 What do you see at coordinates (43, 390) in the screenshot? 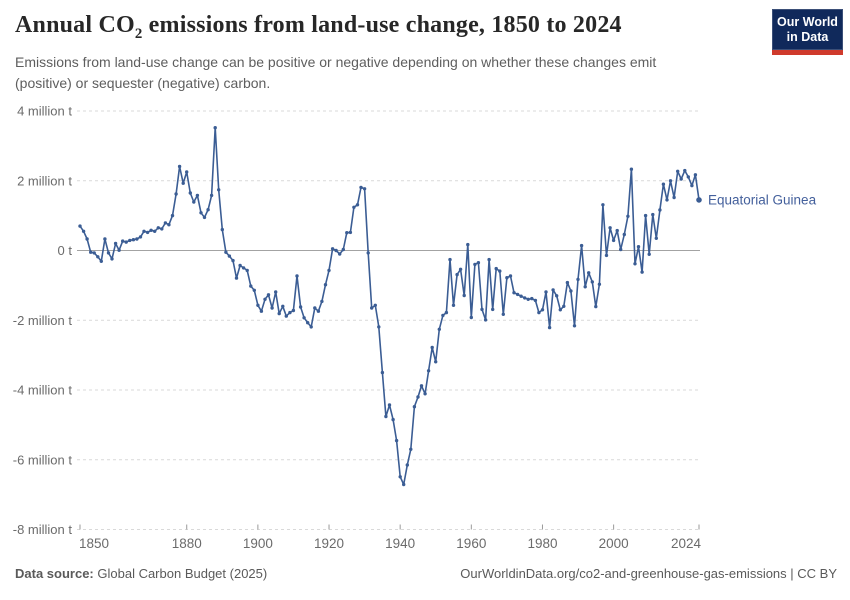
I see `y-axis-tick-label: -4 million t` at bounding box center [43, 390].